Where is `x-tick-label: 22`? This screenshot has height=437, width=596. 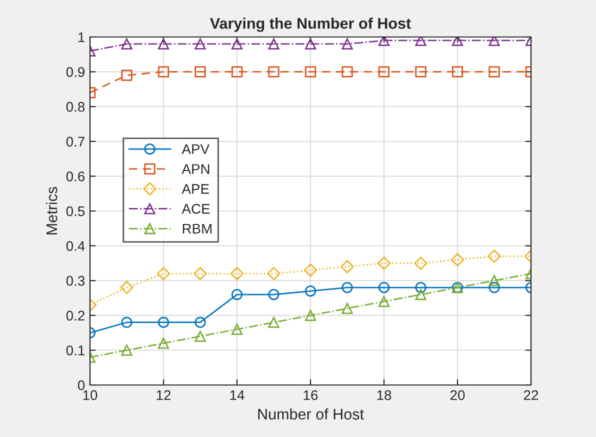
x-tick-label: 22 is located at coordinates (531, 395).